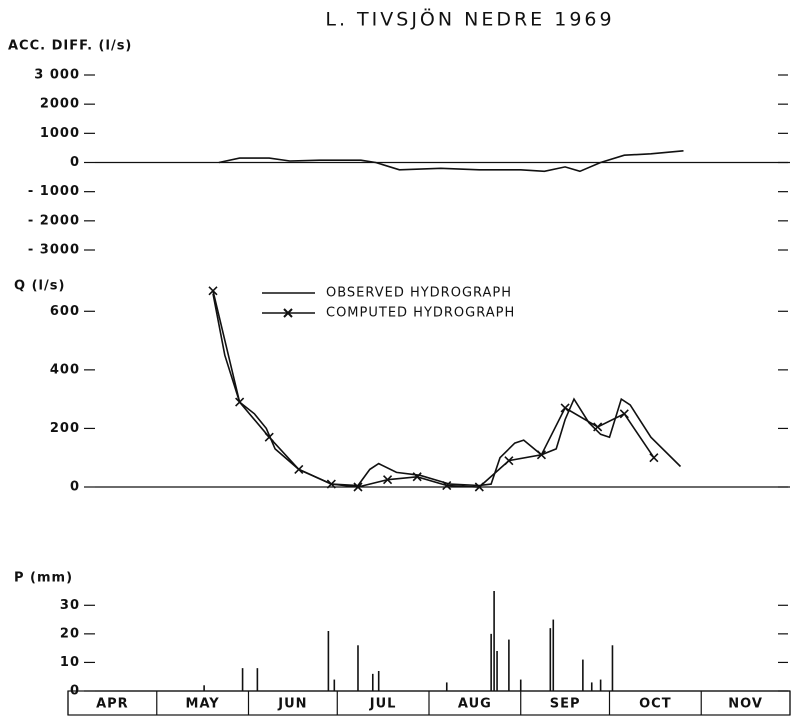 The height and width of the screenshot is (718, 792). What do you see at coordinates (70, 662) in the screenshot?
I see `y-tick-label: 10` at bounding box center [70, 662].